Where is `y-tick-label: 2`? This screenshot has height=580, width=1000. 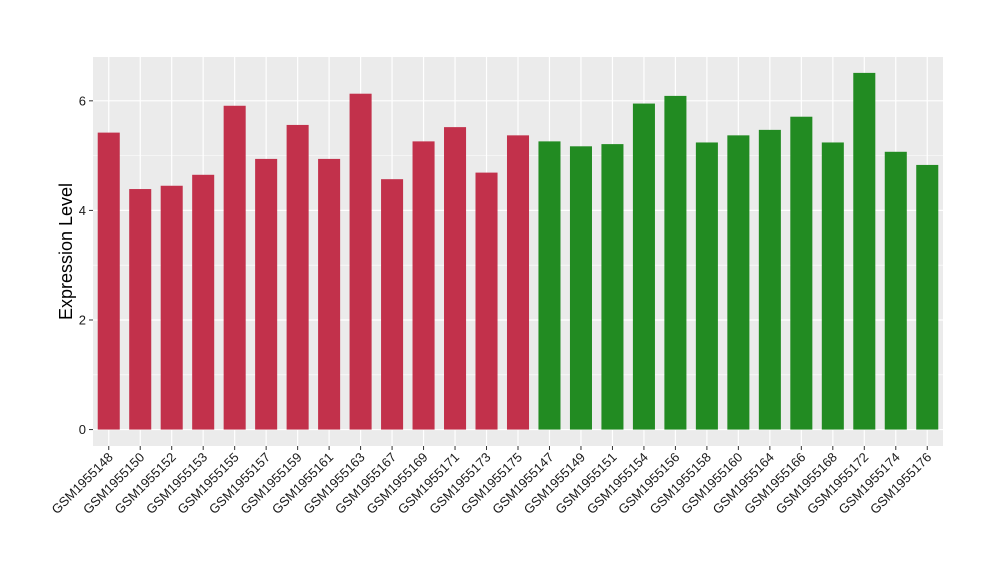 y-tick-label: 2 is located at coordinates (82, 319).